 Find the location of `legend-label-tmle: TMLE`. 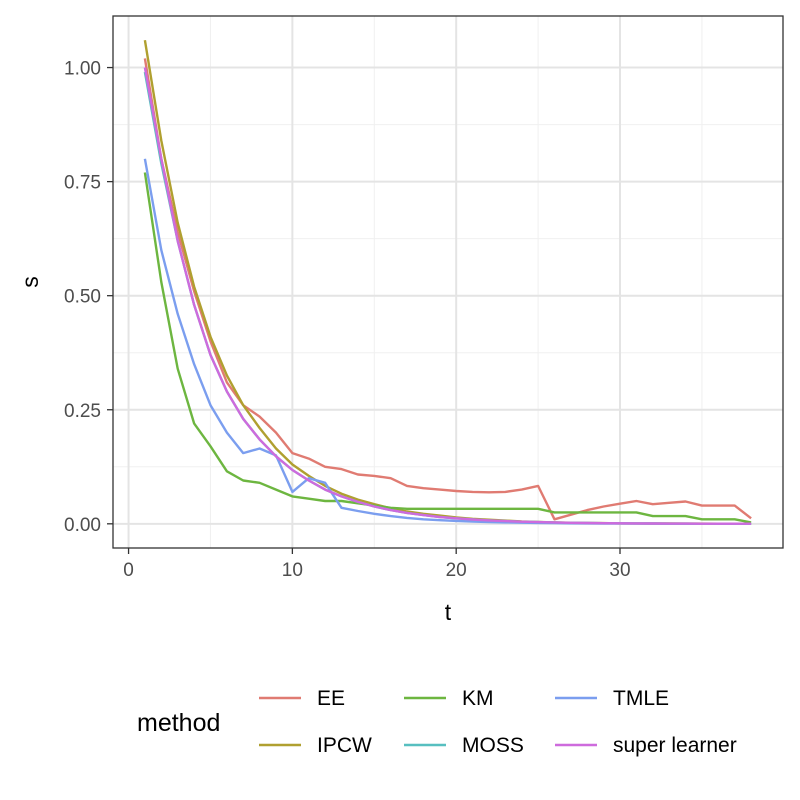

legend-label-tmle: TMLE is located at coordinates (641, 698).